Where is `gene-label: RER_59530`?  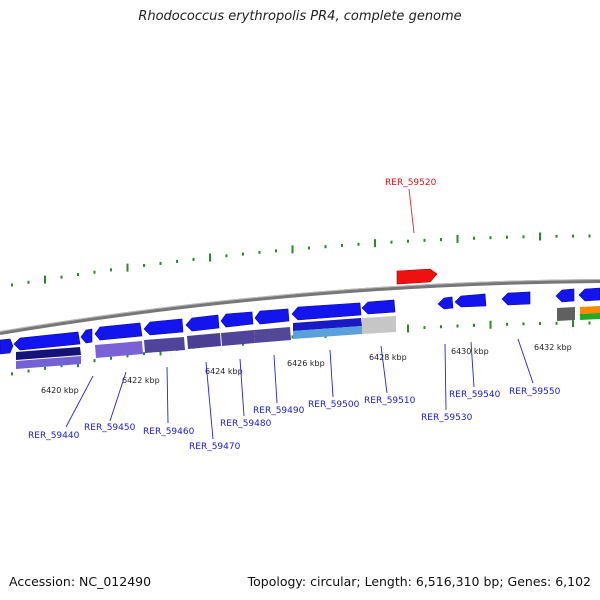
gene-label: RER_59530 is located at coordinates (447, 418).